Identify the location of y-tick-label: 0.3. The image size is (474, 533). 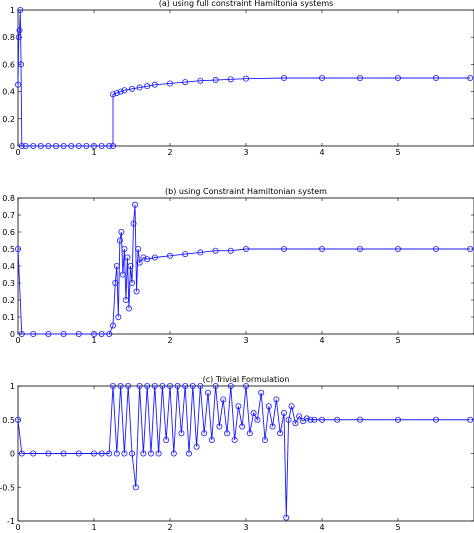
(8, 283).